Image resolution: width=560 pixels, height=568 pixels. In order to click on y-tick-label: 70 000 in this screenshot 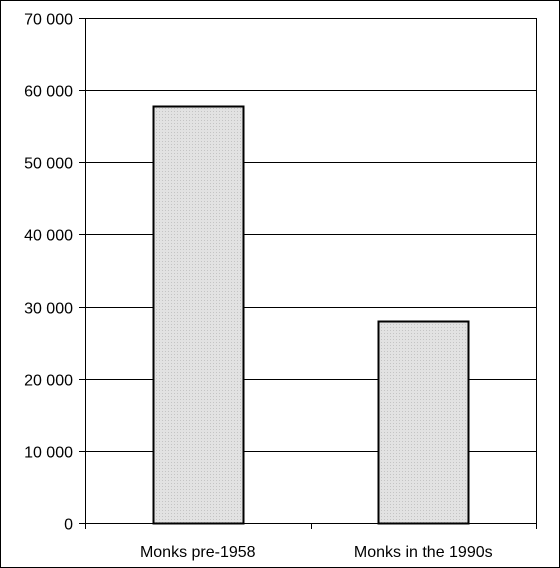, I will do `click(48, 20)`.